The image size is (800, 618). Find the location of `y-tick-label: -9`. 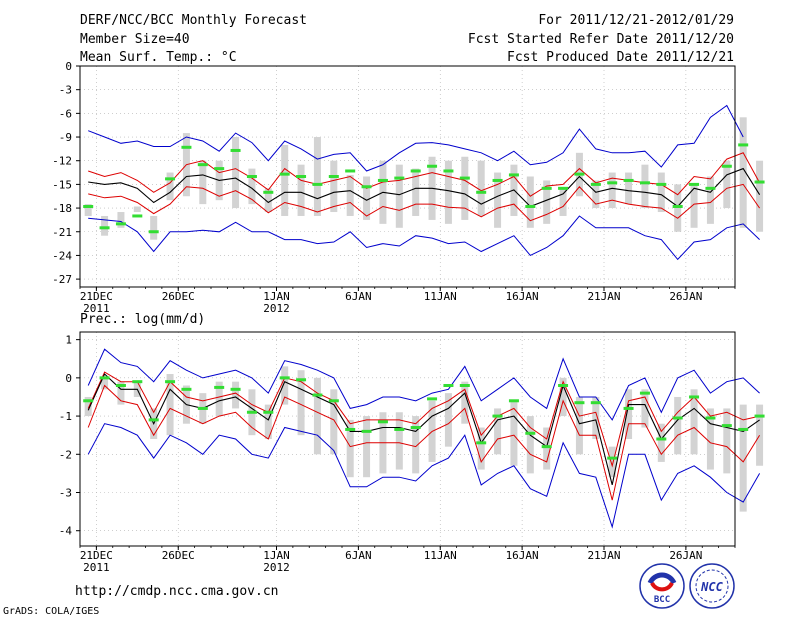

y-tick-label: -9 is located at coordinates (65, 137).